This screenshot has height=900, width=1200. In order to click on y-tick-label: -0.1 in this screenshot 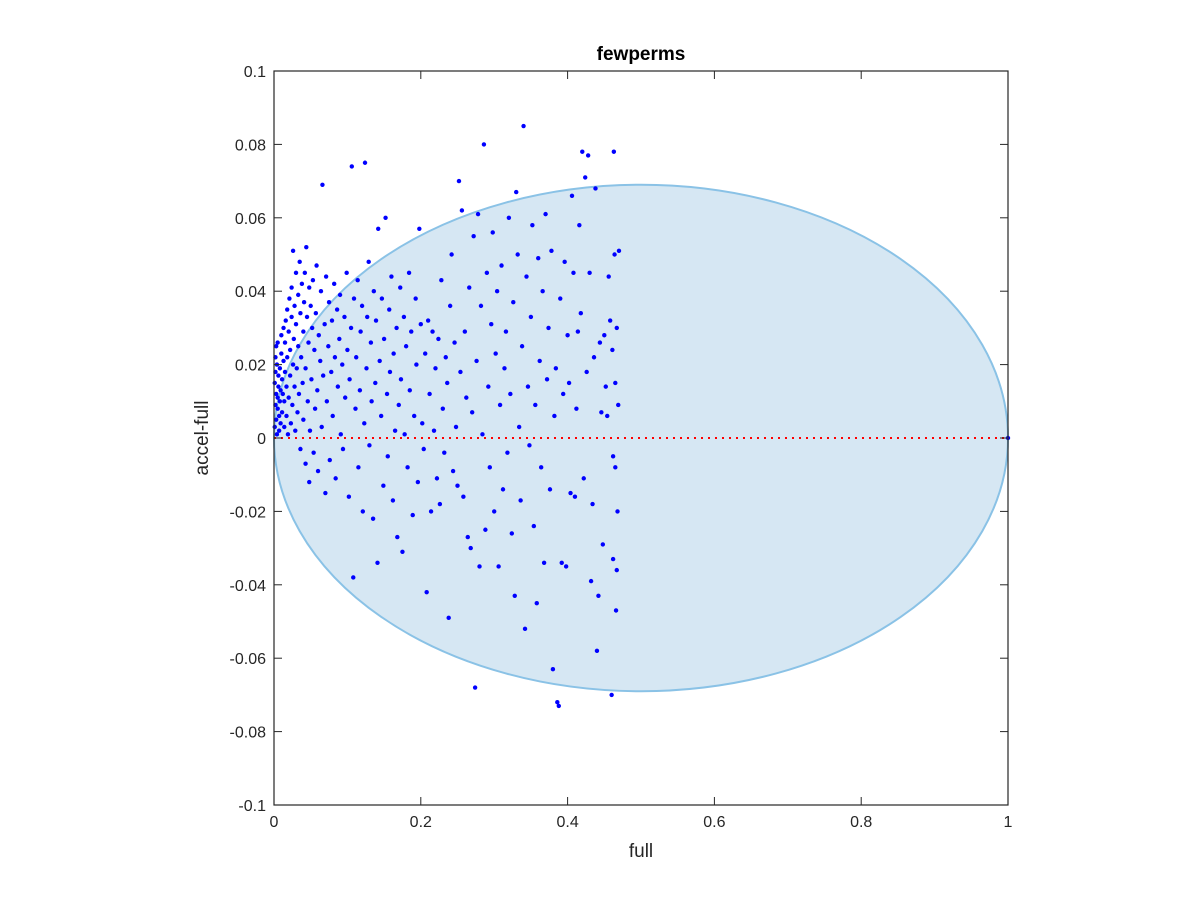, I will do `click(252, 806)`.